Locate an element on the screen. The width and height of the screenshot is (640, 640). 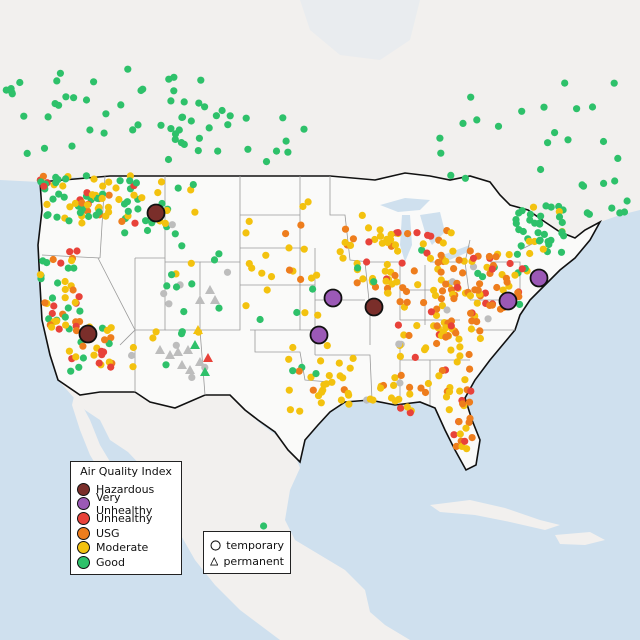
hazardous-marker is located at coordinates (88, 334).